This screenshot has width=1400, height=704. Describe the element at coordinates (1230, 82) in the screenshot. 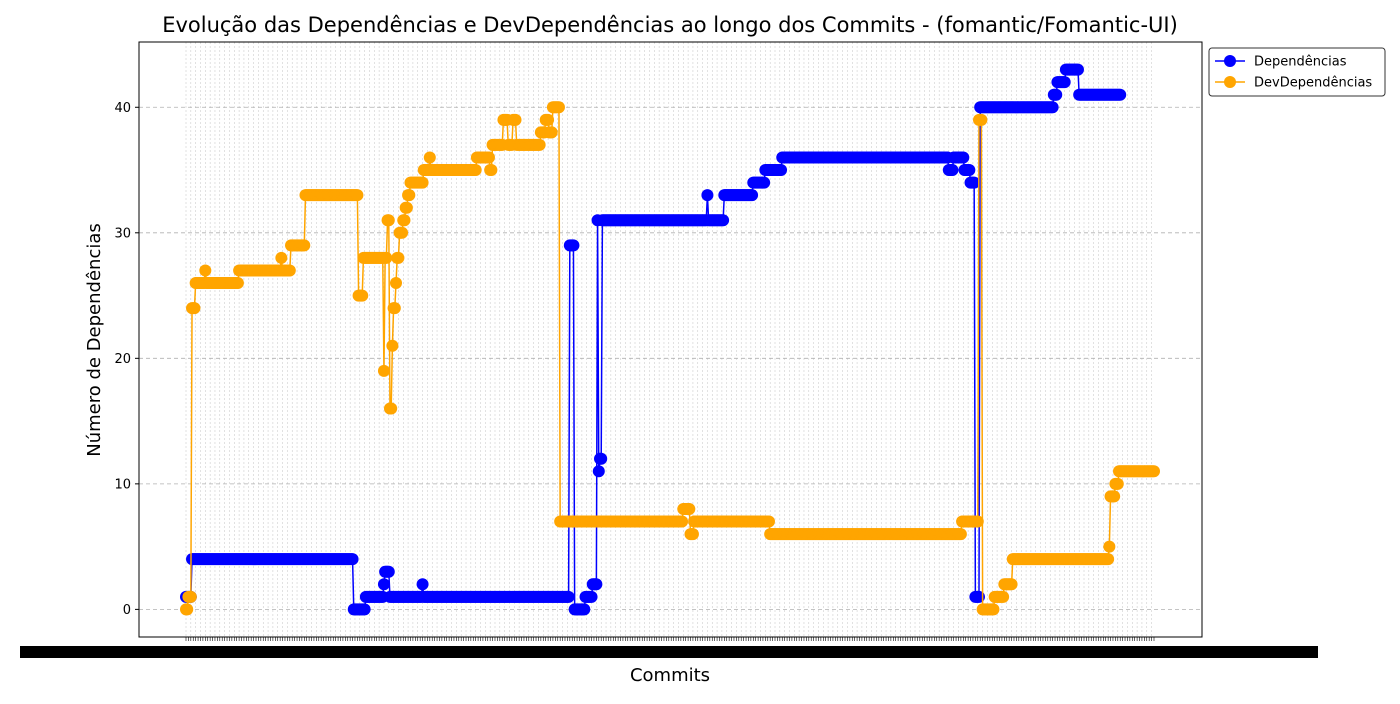

I see `legend-marker-devdeps` at that location.